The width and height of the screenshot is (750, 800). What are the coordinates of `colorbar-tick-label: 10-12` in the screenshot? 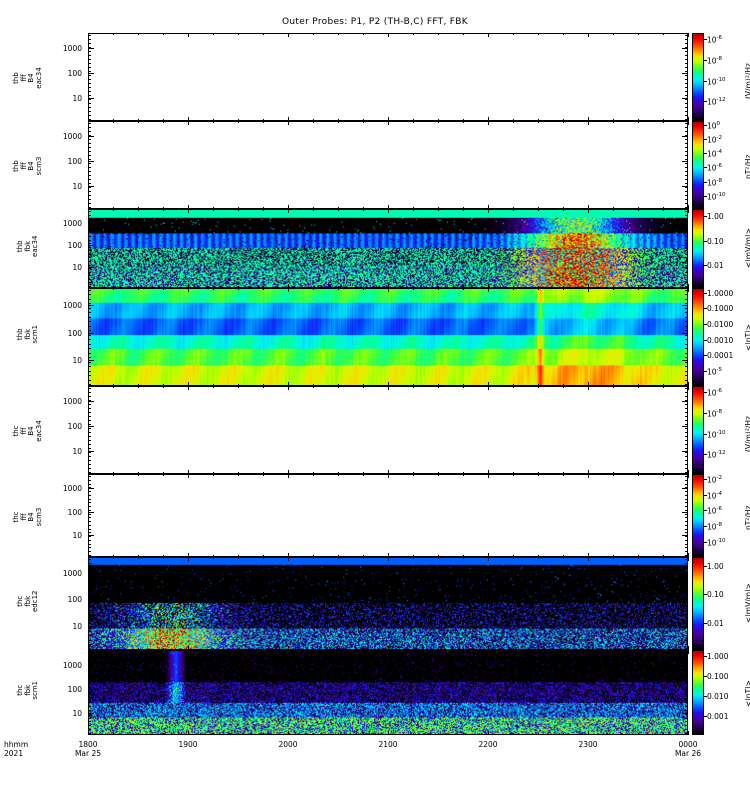 It's located at (716, 102).